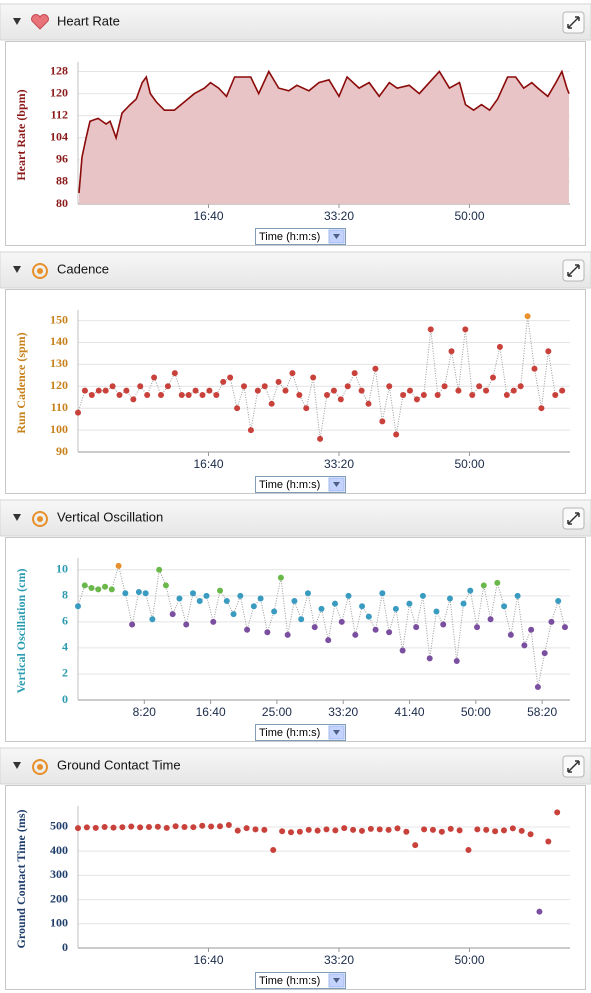  Describe the element at coordinates (573, 22) in the screenshot. I see `expand-icon` at that location.